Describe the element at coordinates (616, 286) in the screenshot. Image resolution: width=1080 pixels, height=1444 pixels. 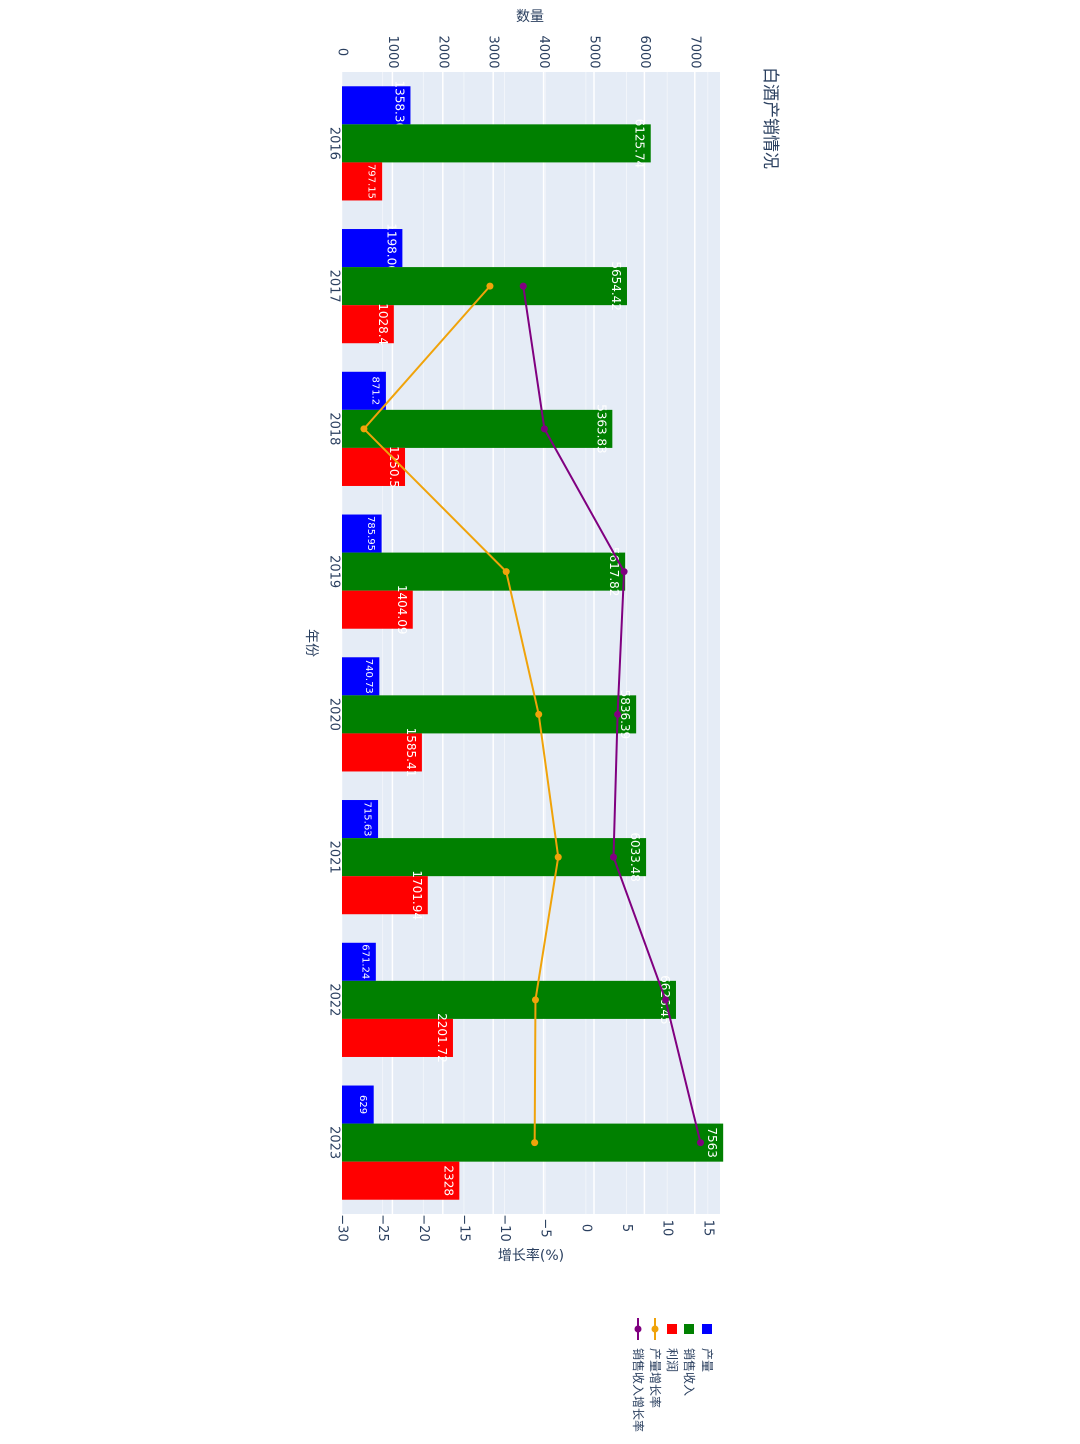
I see `bar-label: 5654.42` at that location.